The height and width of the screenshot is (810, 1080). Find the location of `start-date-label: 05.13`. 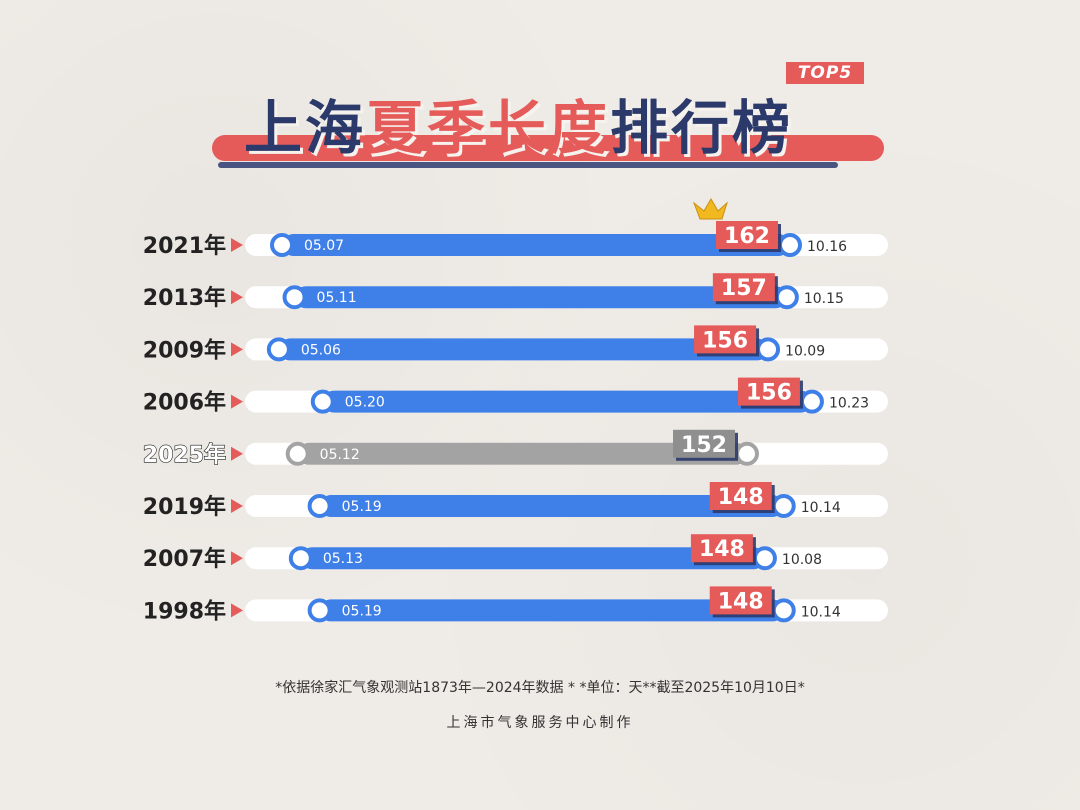

start-date-label: 05.13 is located at coordinates (343, 559).